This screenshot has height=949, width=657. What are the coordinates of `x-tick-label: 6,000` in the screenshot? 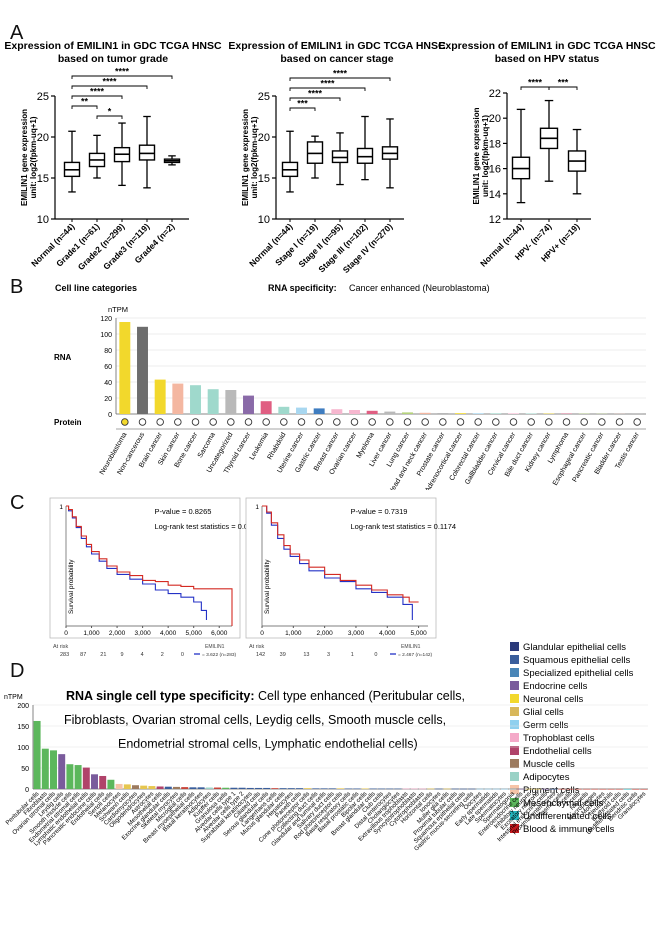 It's located at (219, 633).